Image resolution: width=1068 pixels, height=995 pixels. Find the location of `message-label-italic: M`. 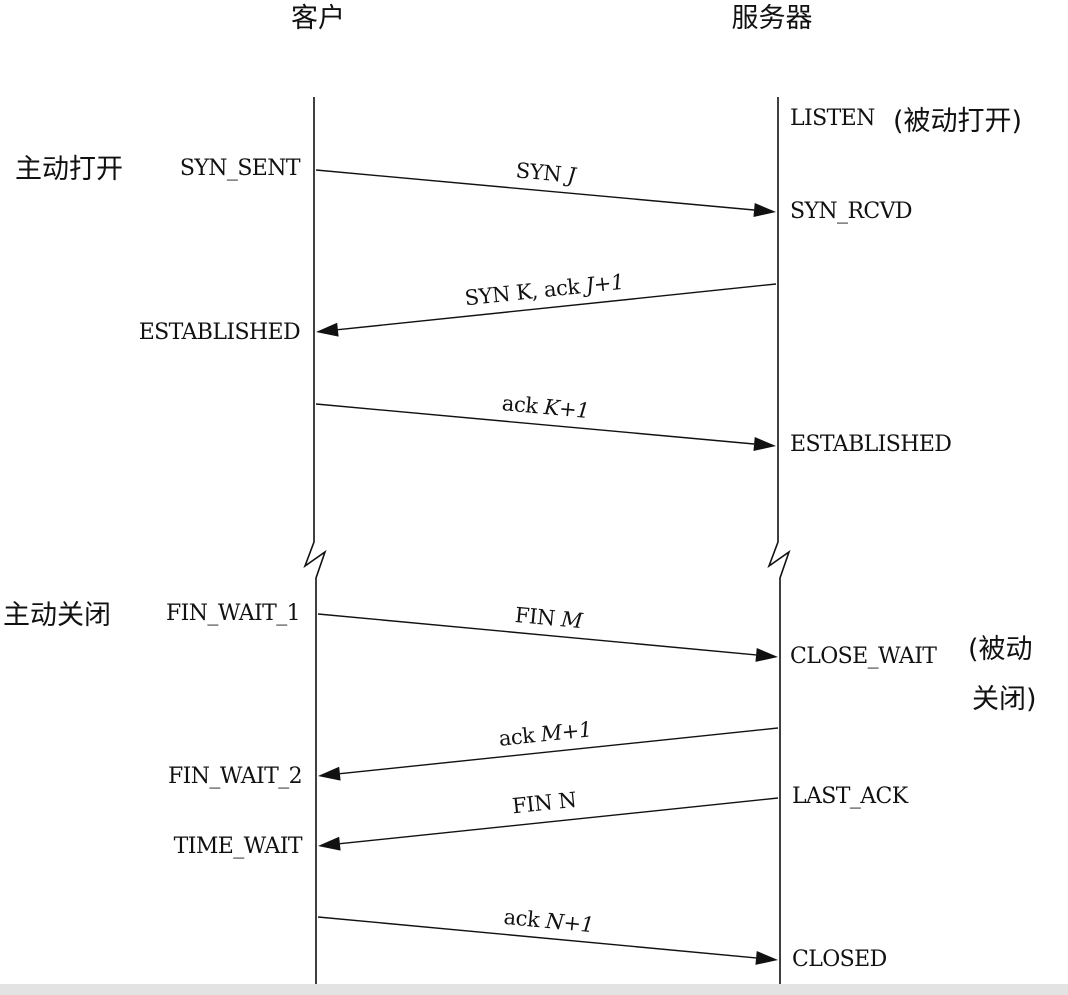

message-label-italic: M is located at coordinates (571, 620).